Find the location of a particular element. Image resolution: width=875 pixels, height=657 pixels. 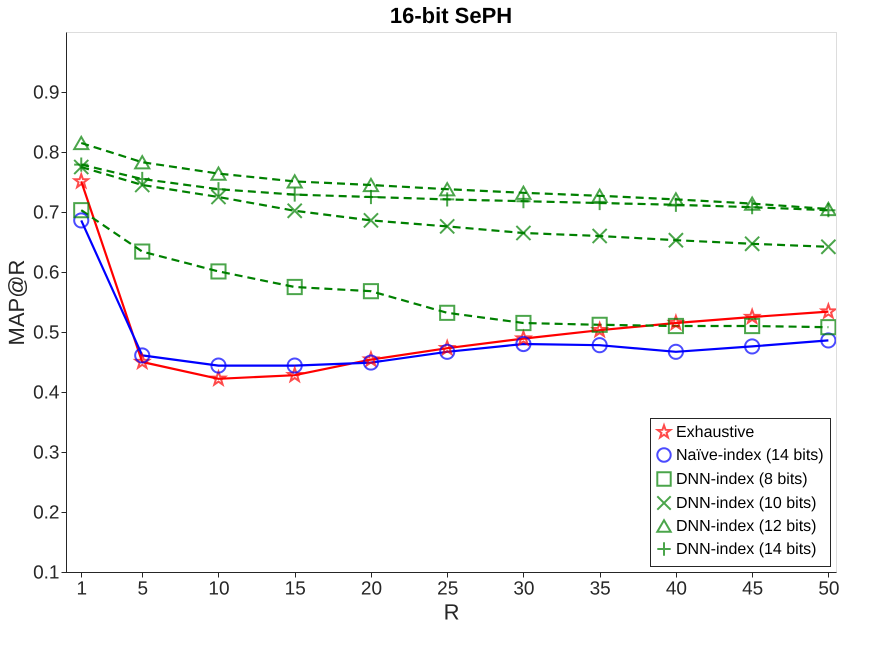

legend-label: Naïve-index (14 bits) is located at coordinates (750, 455).